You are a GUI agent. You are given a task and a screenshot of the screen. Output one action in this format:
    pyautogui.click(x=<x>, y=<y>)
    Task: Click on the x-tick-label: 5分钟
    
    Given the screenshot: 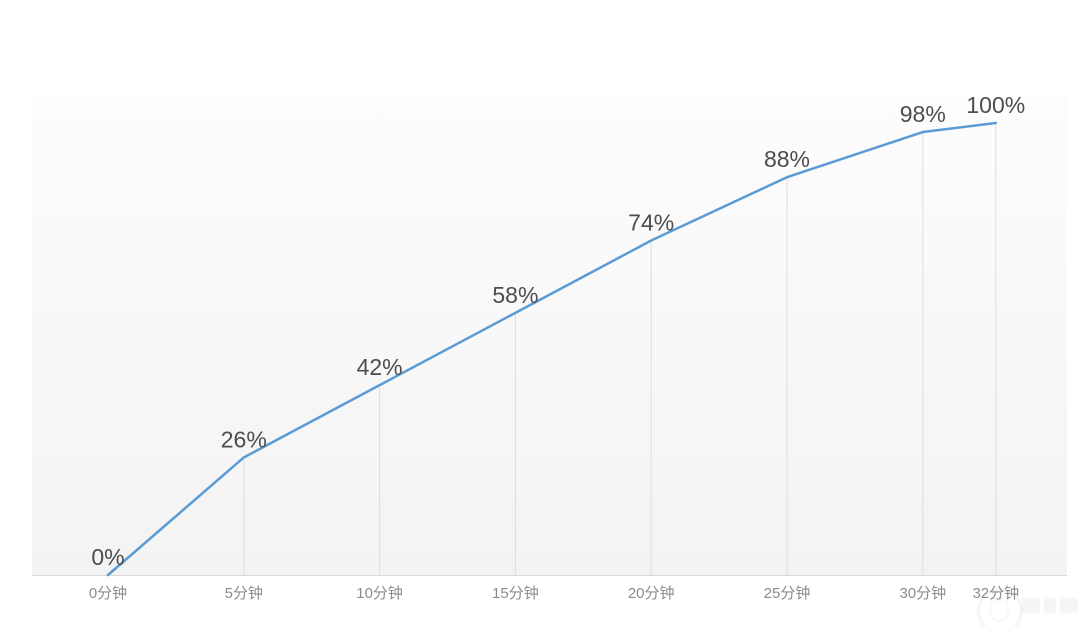 What is the action you would take?
    pyautogui.click(x=244, y=593)
    